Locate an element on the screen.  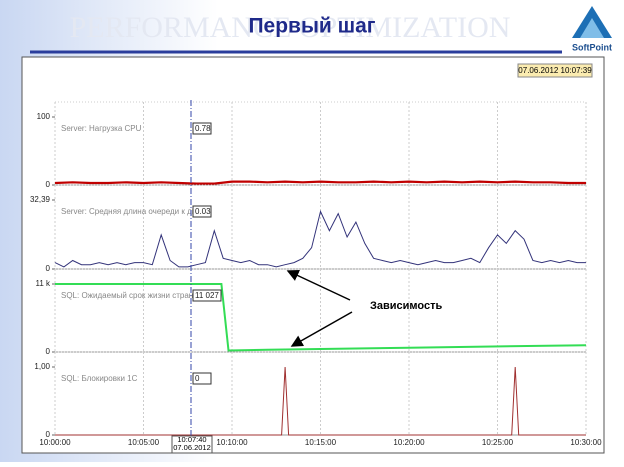
logo-text: SoftPoint is located at coordinates (592, 47).